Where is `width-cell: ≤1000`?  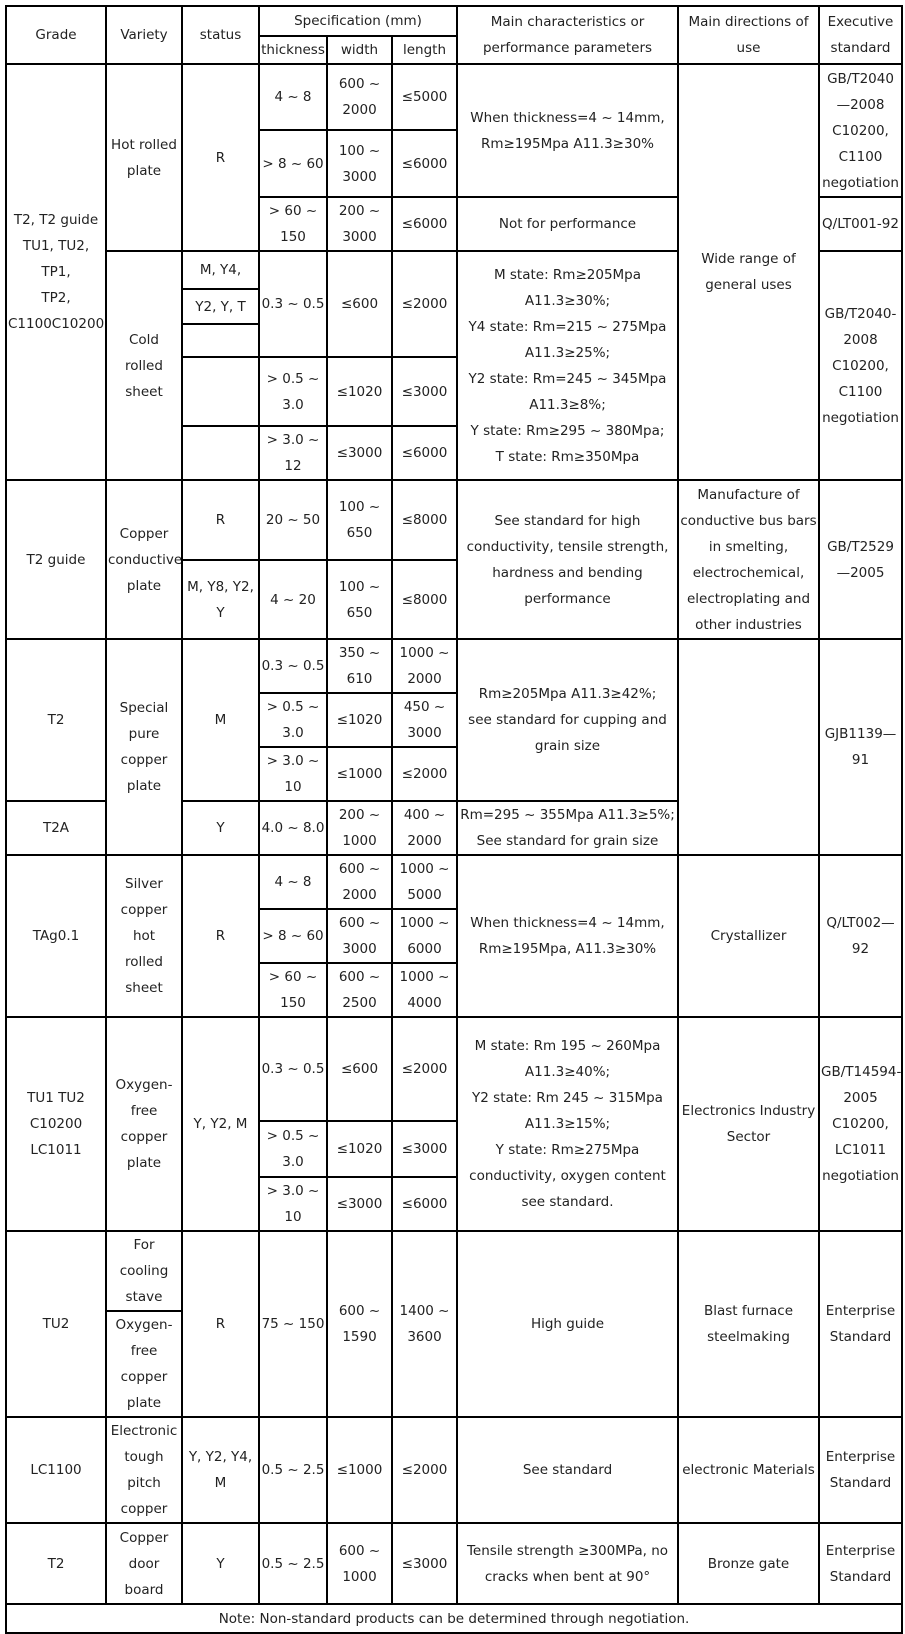
width-cell: ≤1000 is located at coordinates (359, 1470).